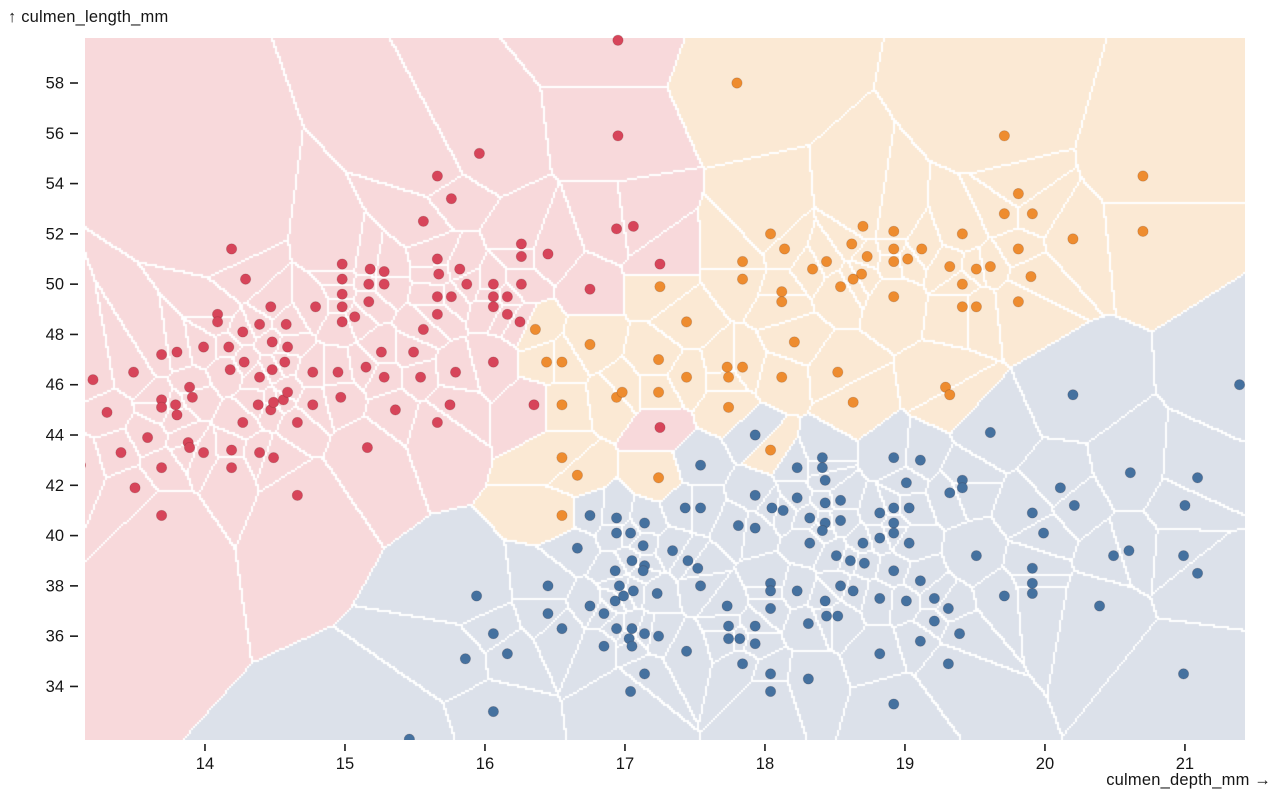 The width and height of the screenshot is (1280, 800). I want to click on x-axis-title: culmen_depth_mm →, so click(1188, 780).